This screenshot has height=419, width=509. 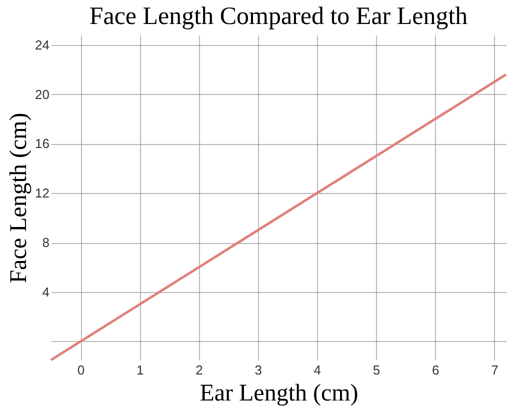 I want to click on y-tick-label: 16, so click(x=42, y=144).